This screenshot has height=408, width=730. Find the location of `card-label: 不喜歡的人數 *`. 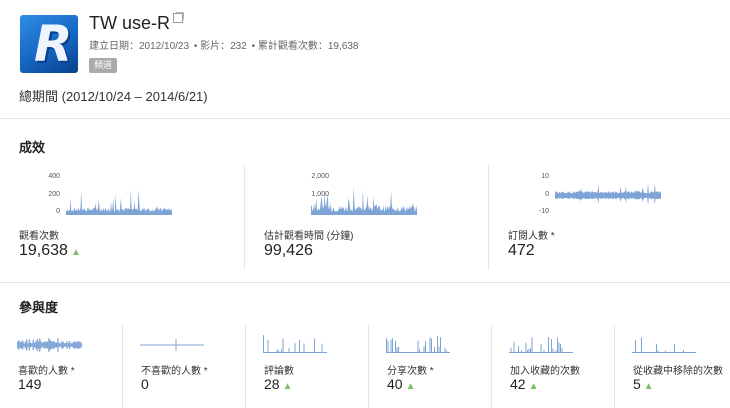

card-label: 不喜歡的人數 * is located at coordinates (174, 371).